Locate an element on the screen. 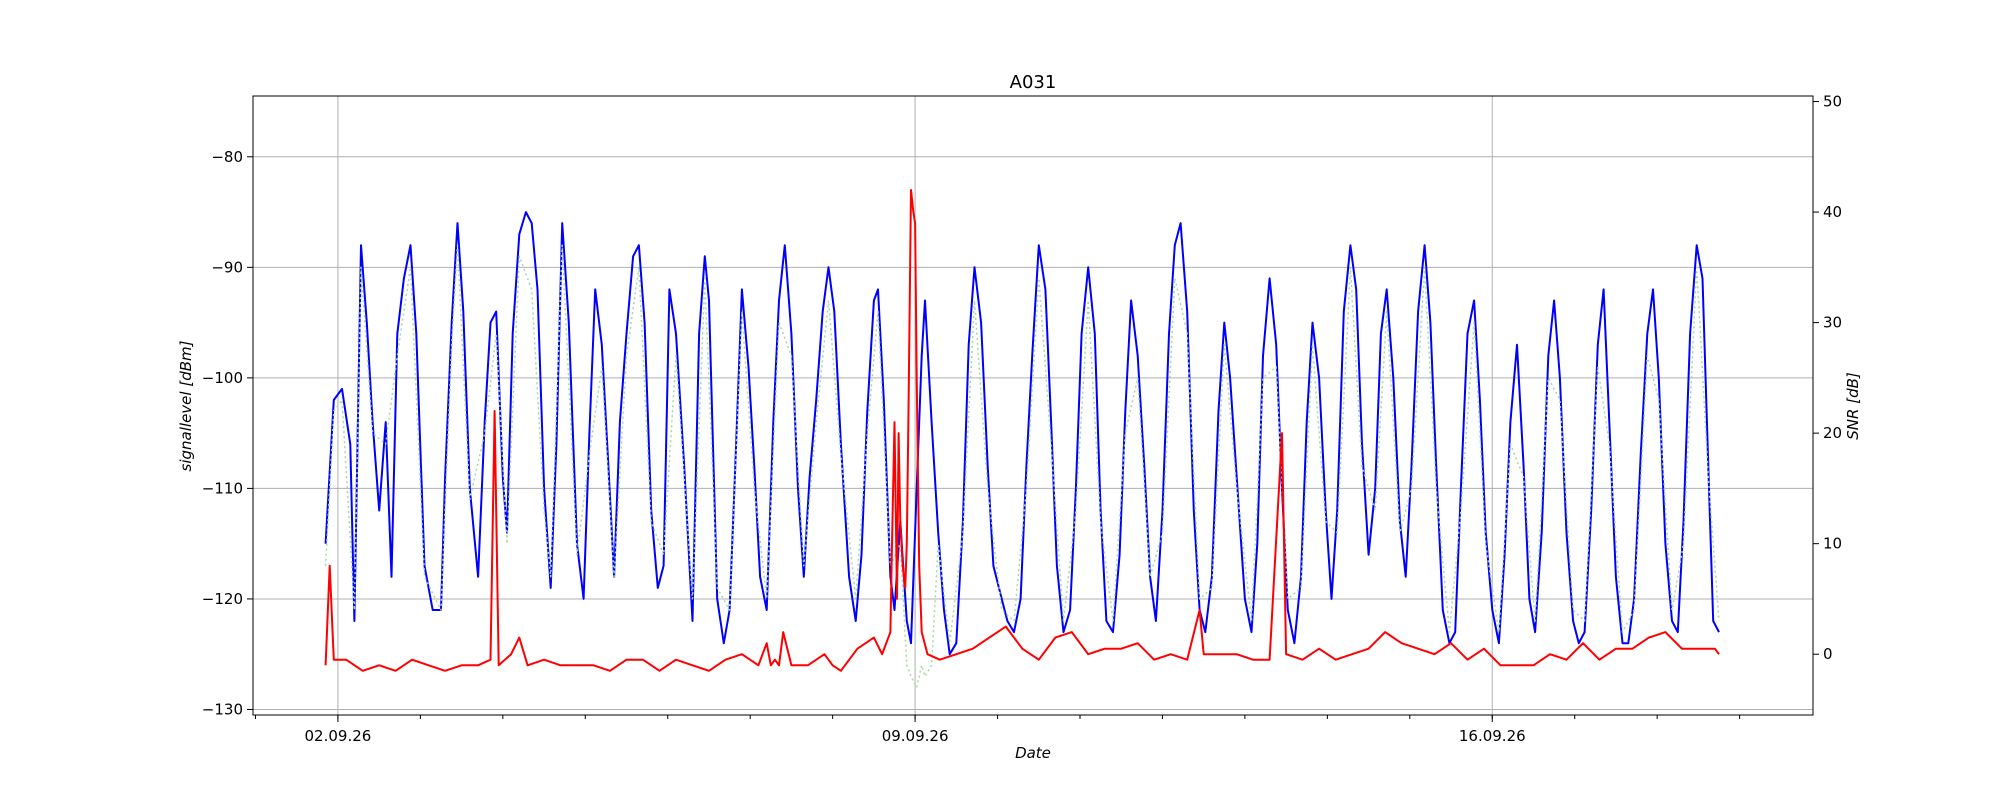 The image size is (2000, 800). x-tick-label: 09.09.26 is located at coordinates (915, 736).